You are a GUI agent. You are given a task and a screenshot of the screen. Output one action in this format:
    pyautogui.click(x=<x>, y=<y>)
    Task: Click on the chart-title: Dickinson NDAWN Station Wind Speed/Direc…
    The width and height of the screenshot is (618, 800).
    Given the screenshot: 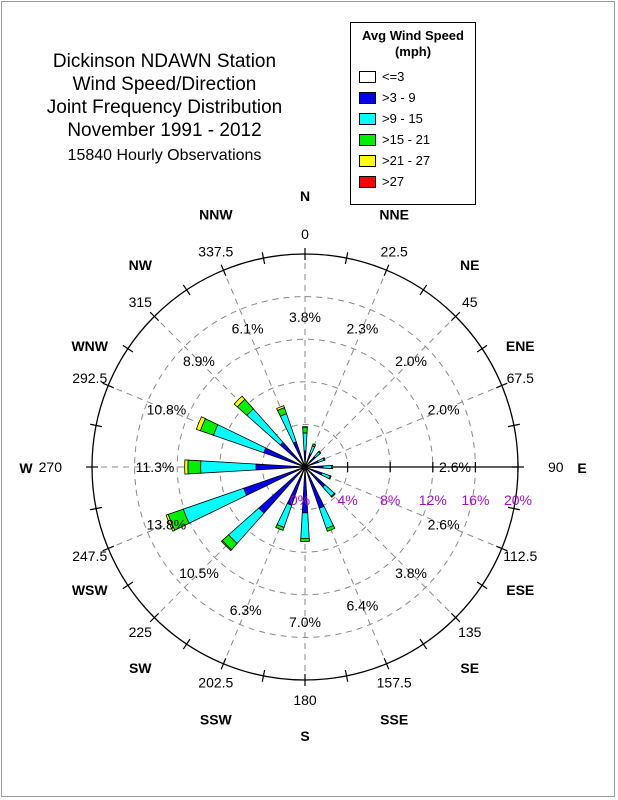 What is the action you would take?
    pyautogui.click(x=164, y=108)
    